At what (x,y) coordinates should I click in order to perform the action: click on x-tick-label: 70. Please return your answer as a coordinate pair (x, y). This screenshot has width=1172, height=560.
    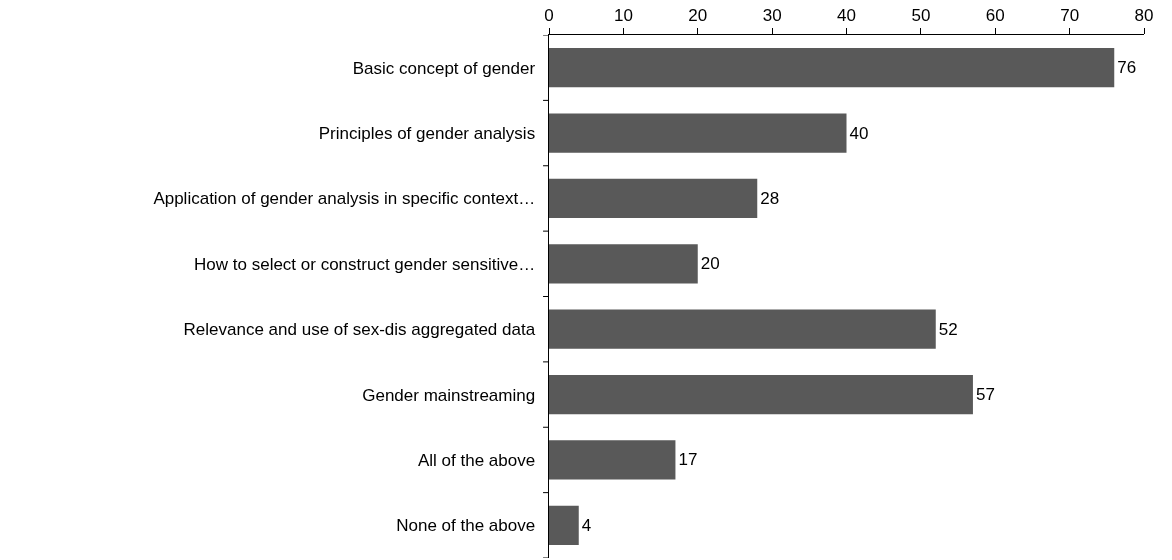
    Looking at the image, I should click on (1070, 16).